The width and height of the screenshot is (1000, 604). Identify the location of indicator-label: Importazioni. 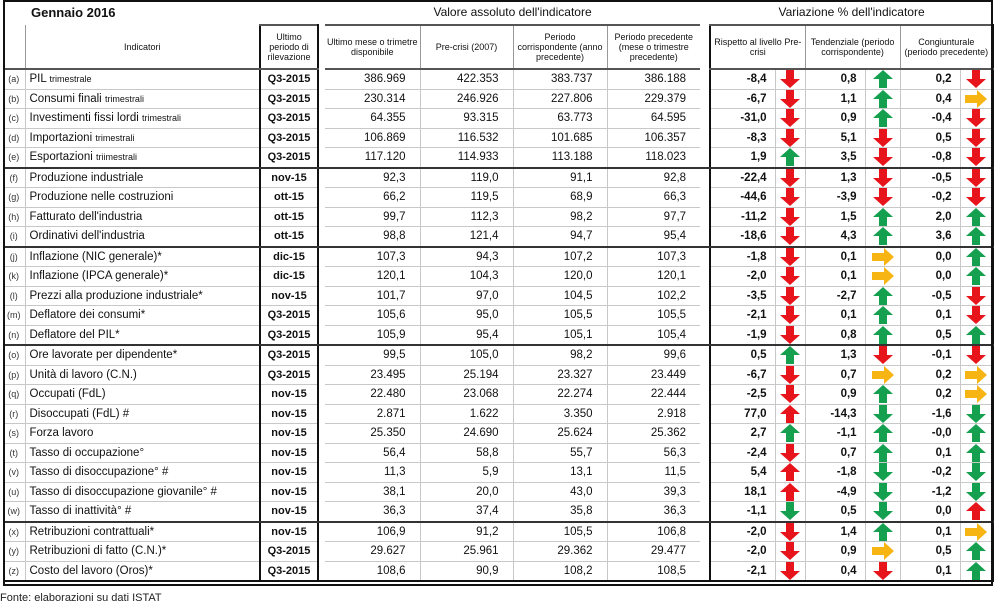
(61, 137).